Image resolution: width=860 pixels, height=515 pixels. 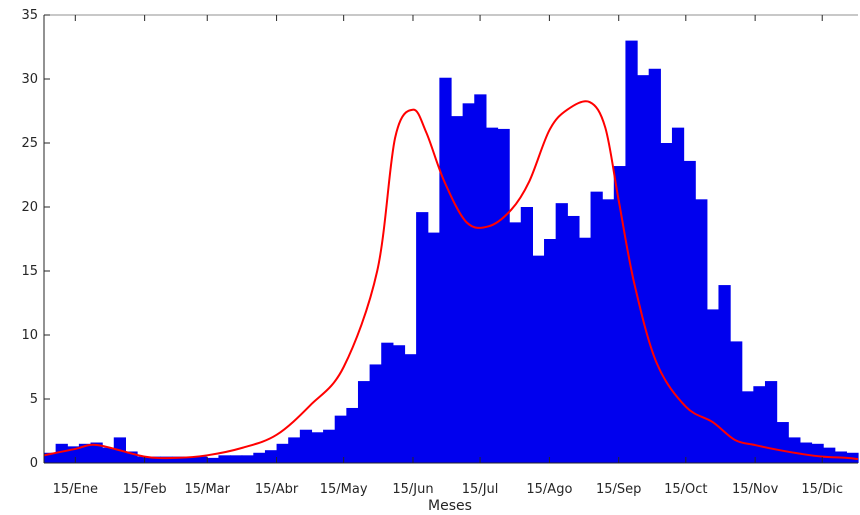 I want to click on y-tick-label: 30, so click(x=29, y=79).